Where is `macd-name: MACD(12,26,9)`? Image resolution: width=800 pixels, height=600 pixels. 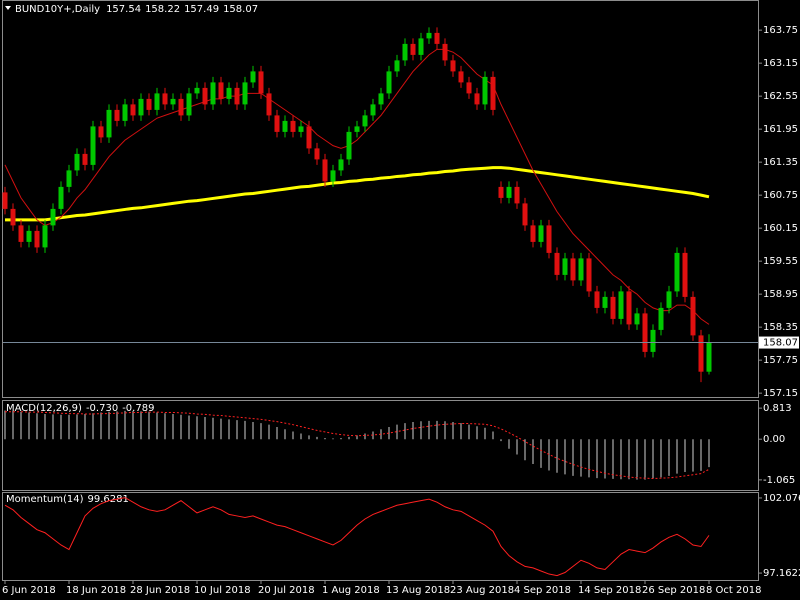 macd-name: MACD(12,26,9) is located at coordinates (44, 408).